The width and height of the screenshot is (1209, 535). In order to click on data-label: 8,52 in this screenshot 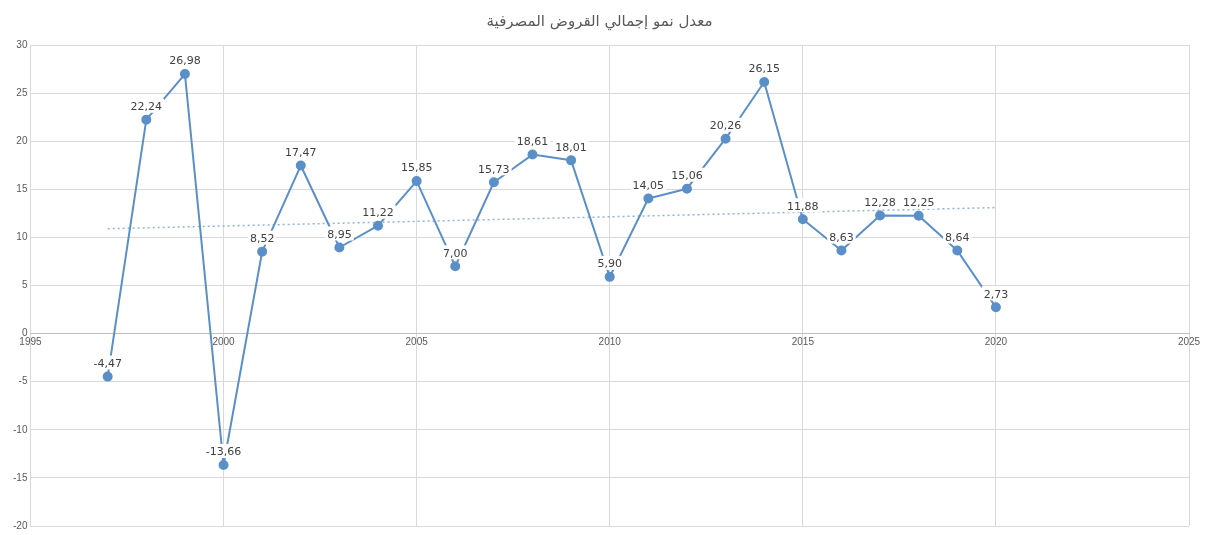, I will do `click(262, 238)`.